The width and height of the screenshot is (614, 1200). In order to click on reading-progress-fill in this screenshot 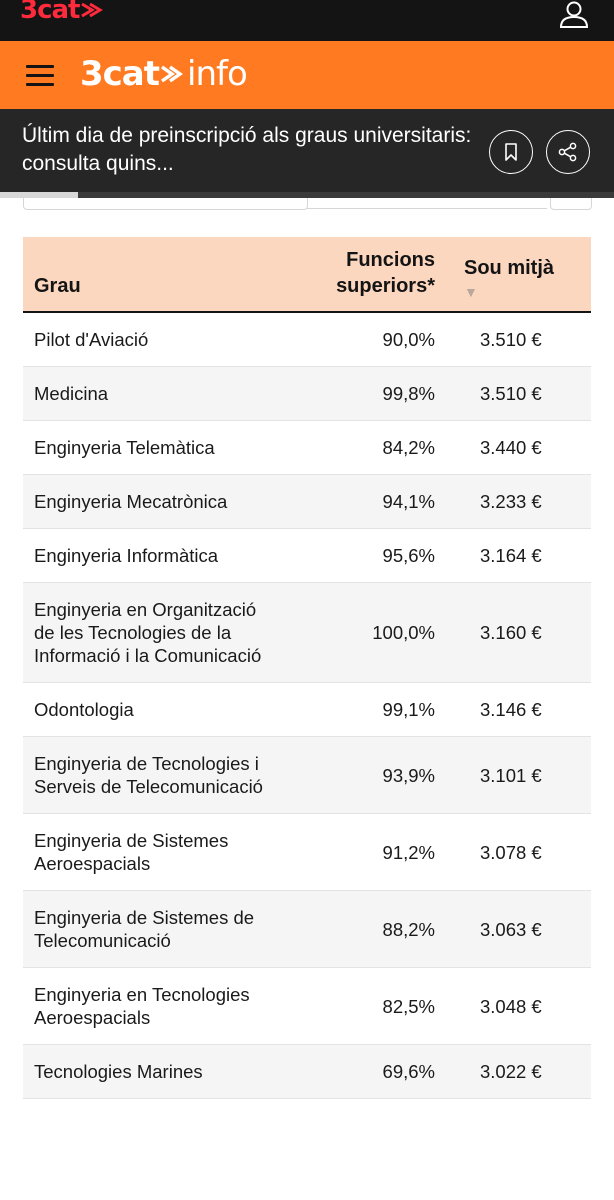, I will do `click(39, 195)`.